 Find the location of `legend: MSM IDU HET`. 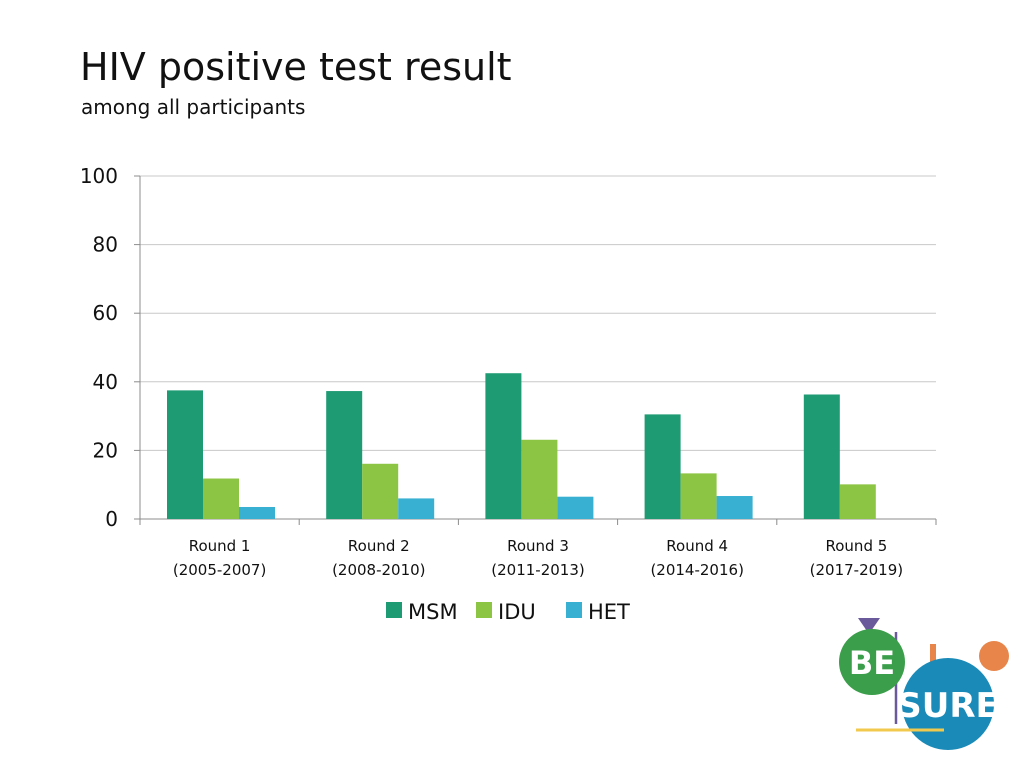

legend: MSM IDU HET is located at coordinates (508, 612).